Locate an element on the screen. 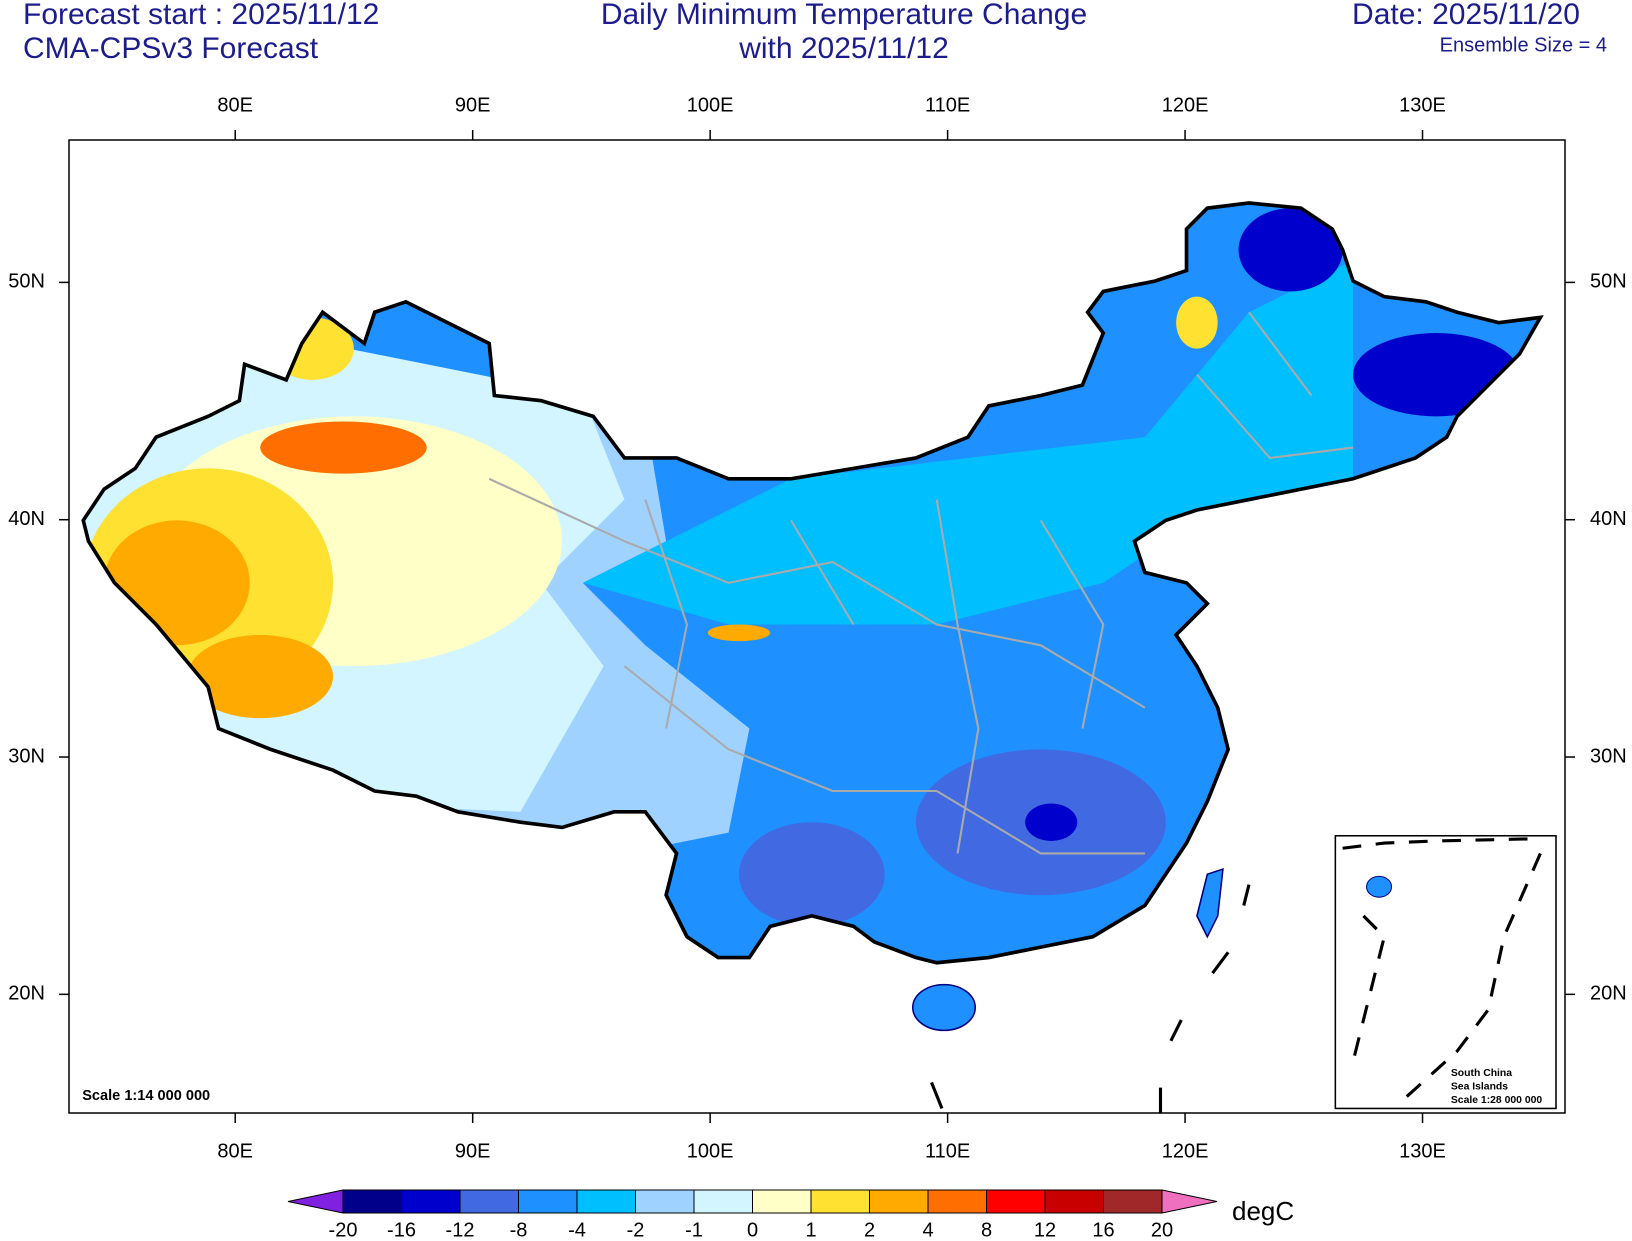  colorbar-label: 12 is located at coordinates (1045, 1230).